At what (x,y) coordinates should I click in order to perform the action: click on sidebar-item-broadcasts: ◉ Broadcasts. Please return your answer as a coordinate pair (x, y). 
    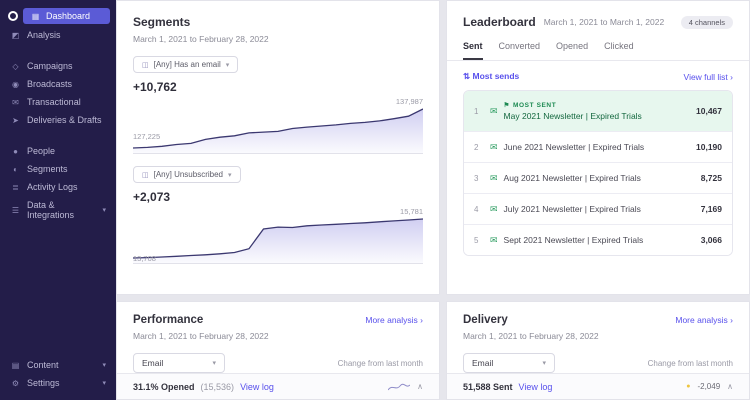
    Looking at the image, I should click on (58, 84).